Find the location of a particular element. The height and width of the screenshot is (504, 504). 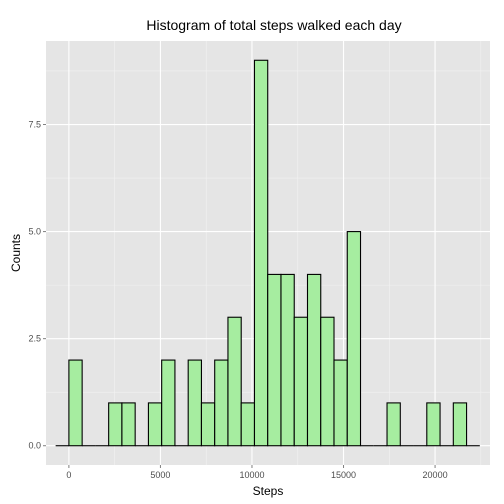

x-axis-label: Steps is located at coordinates (268, 491).